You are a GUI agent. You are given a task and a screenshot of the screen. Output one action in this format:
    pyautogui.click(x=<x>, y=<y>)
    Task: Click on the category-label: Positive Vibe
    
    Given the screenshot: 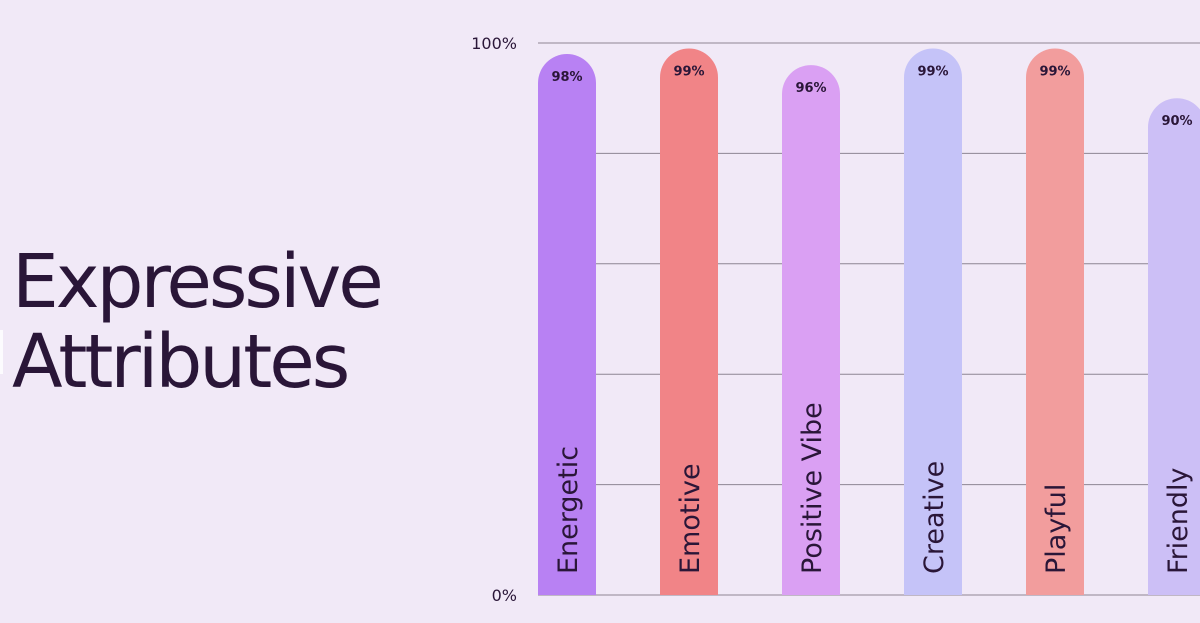 What is the action you would take?
    pyautogui.click(x=812, y=488)
    